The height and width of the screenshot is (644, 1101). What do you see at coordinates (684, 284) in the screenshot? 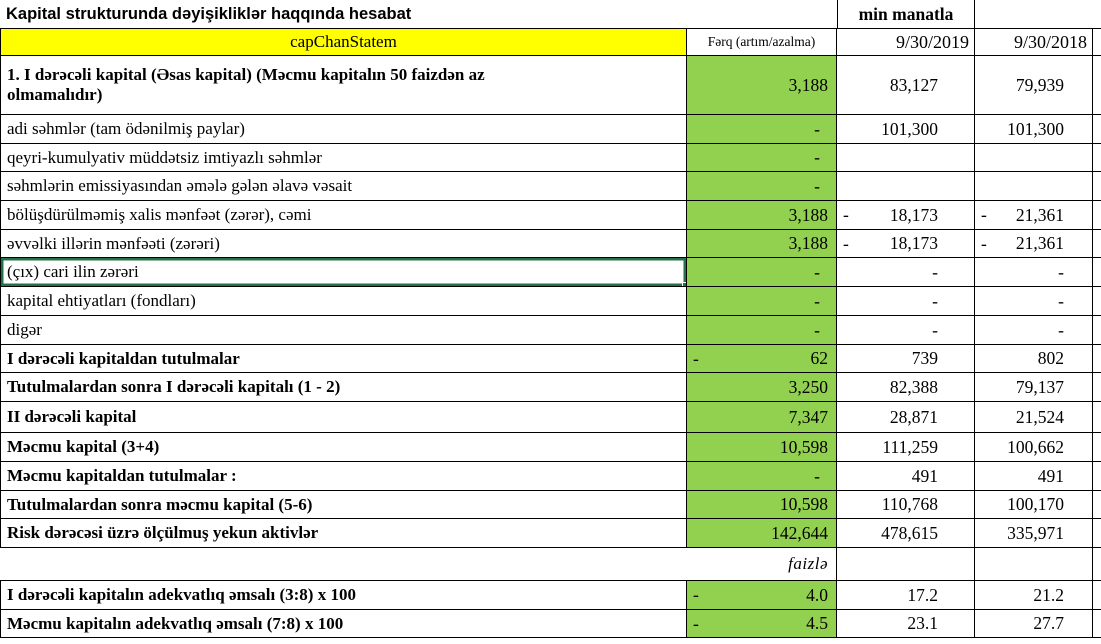
I see `fill-handle` at bounding box center [684, 284].